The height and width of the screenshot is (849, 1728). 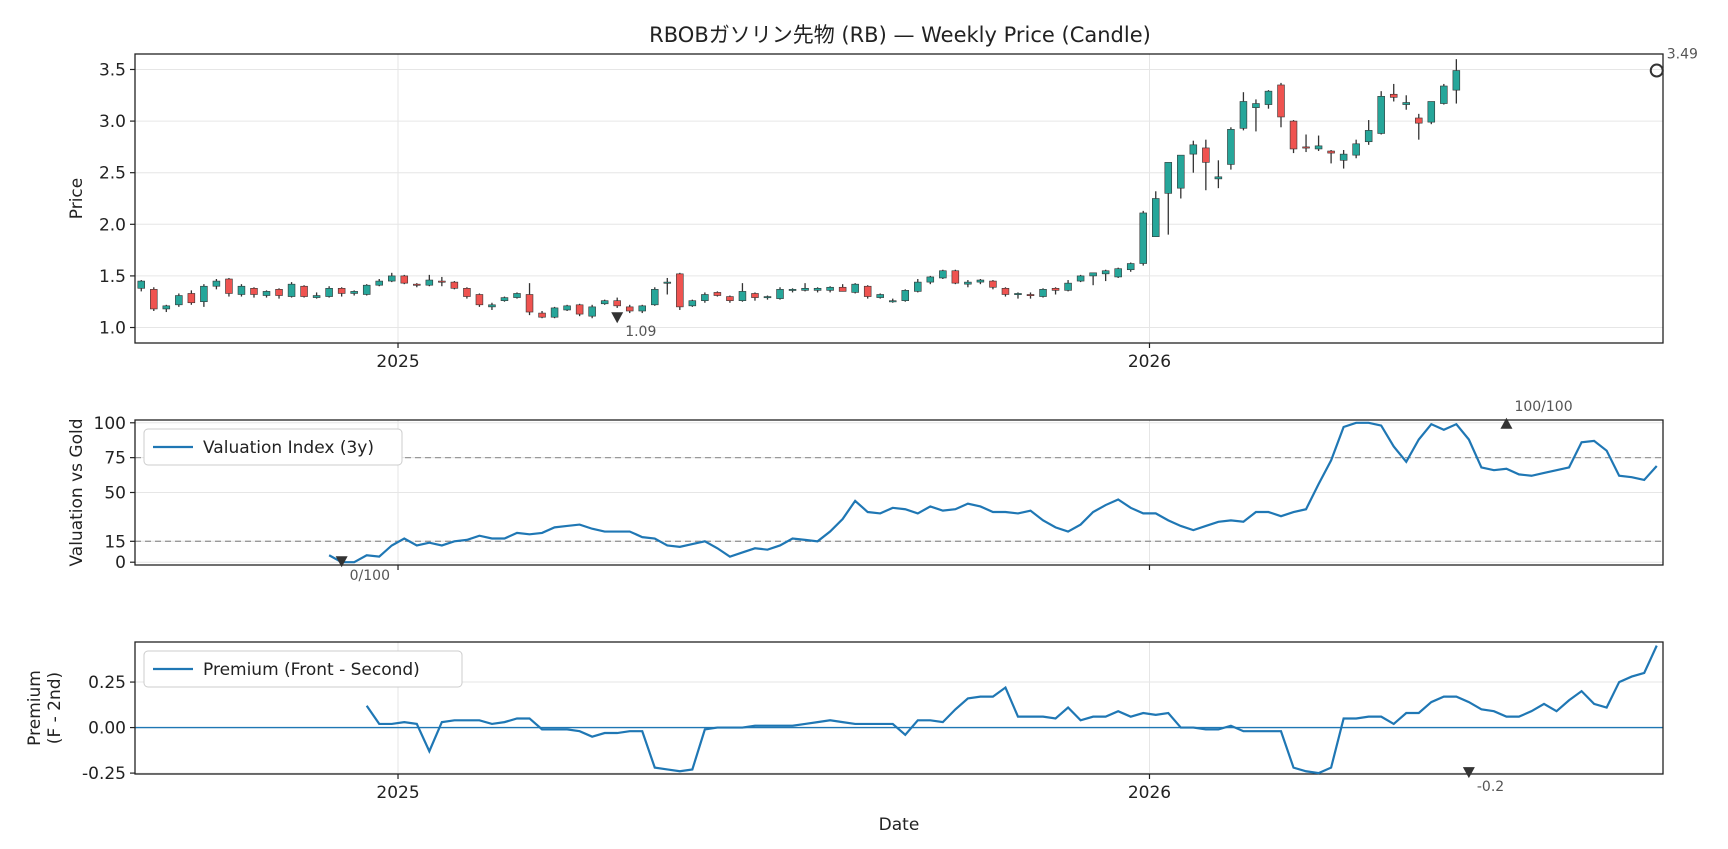 I want to click on chart-title: RBOBガソリン先物 (RB) — Weekly Price (Candle), so click(x=900, y=35).